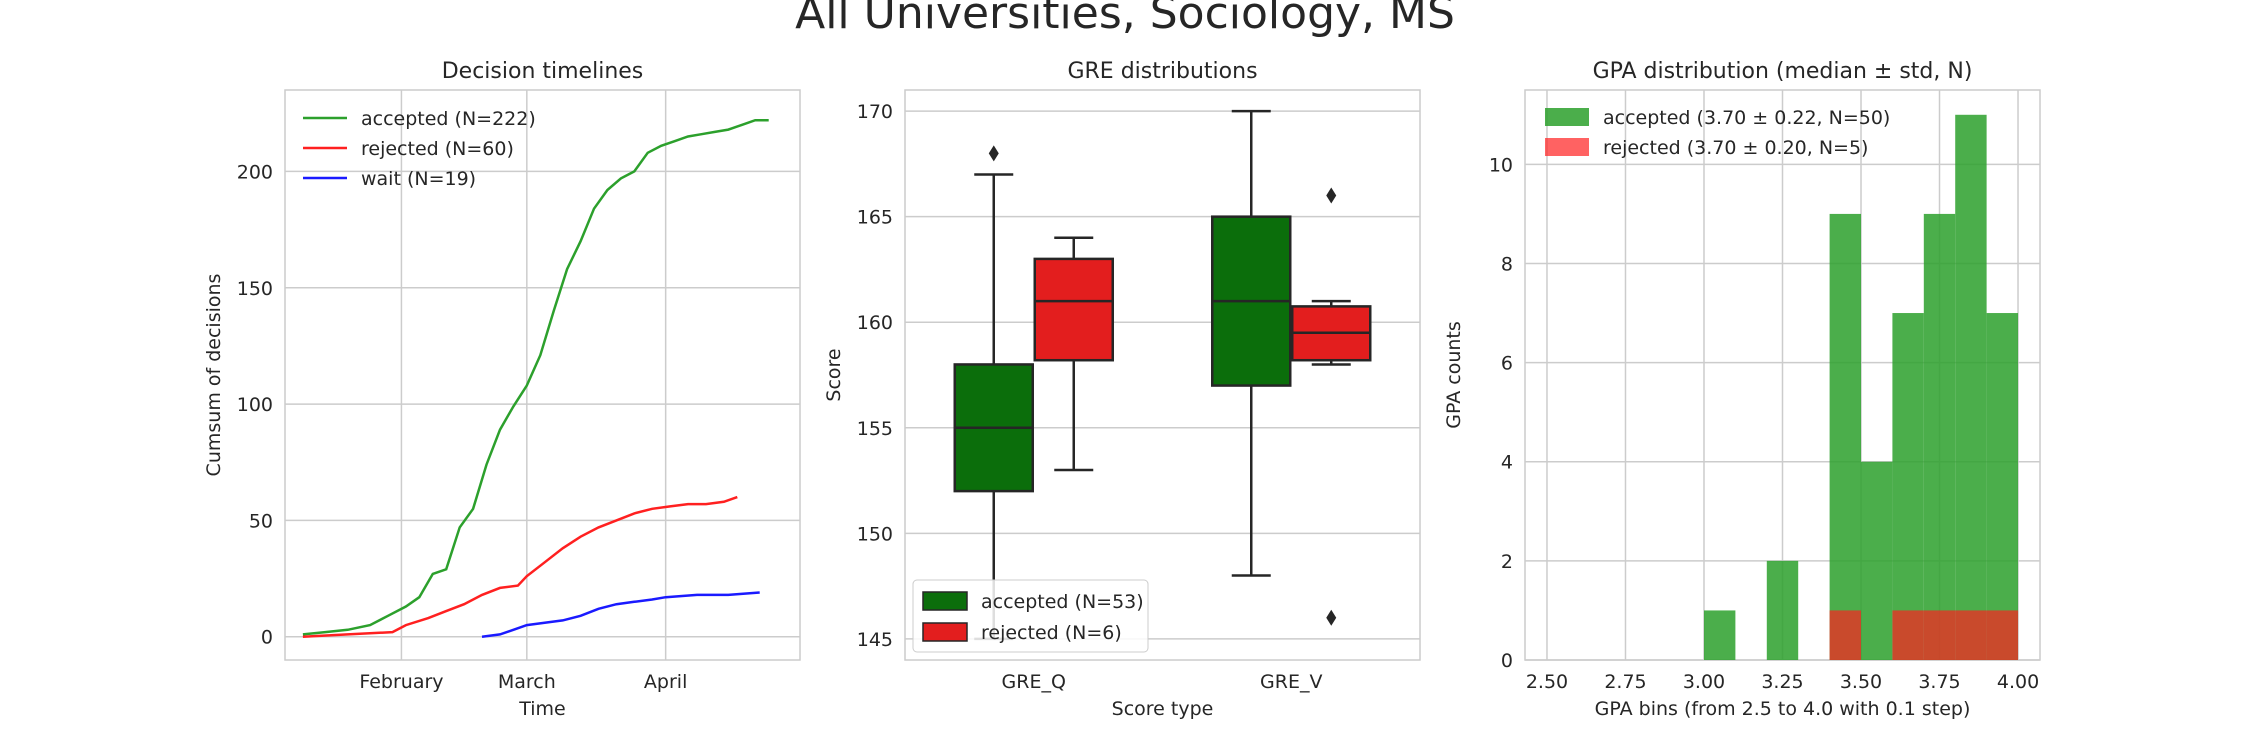  What do you see at coordinates (1782, 682) in the screenshot?
I see `x-tick-label: 3.25` at bounding box center [1782, 682].